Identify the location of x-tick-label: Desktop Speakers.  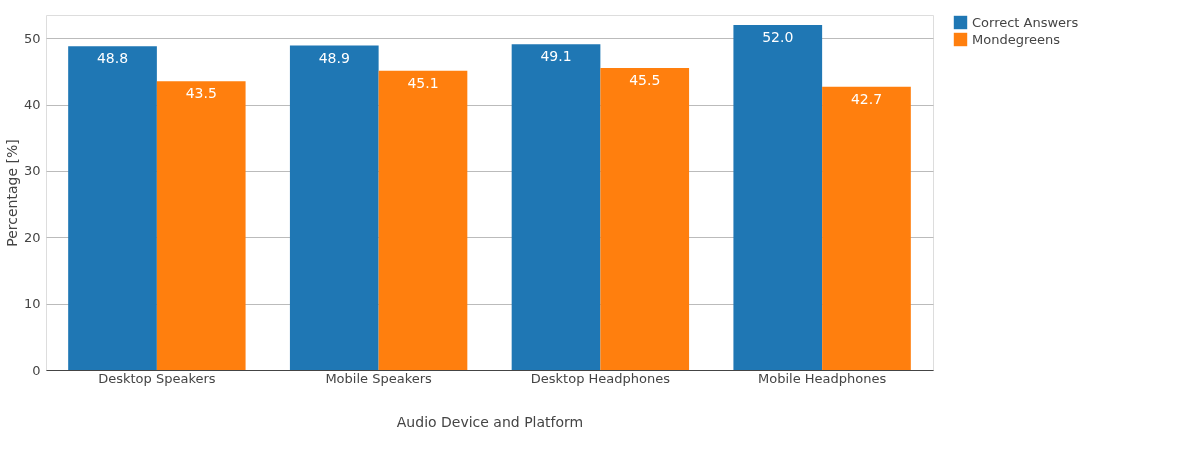
(157, 378).